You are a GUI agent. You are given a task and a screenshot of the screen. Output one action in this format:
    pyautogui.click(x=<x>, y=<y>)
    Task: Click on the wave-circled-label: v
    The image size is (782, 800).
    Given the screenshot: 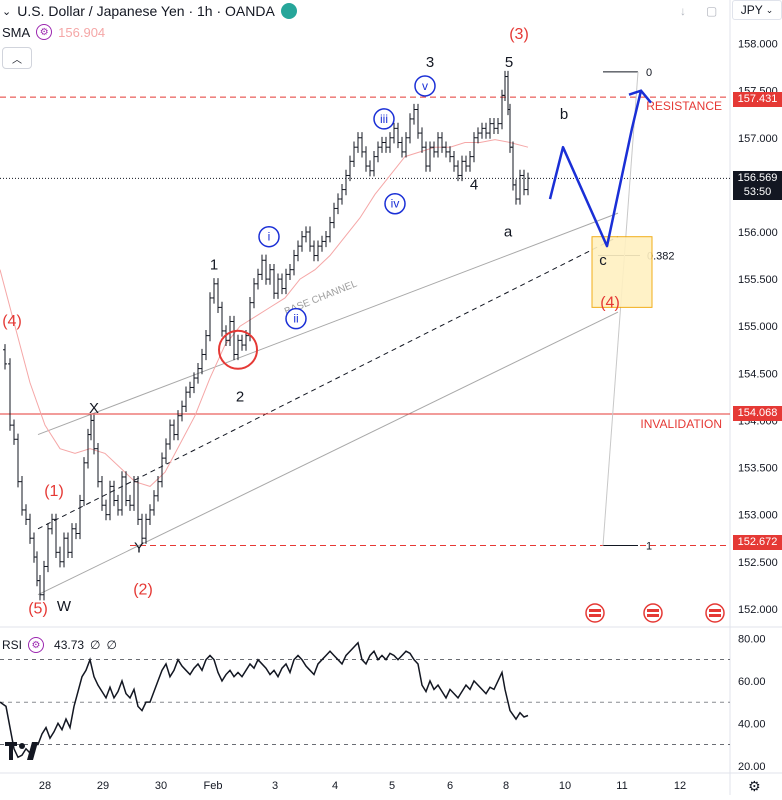 What is the action you would take?
    pyautogui.click(x=425, y=86)
    